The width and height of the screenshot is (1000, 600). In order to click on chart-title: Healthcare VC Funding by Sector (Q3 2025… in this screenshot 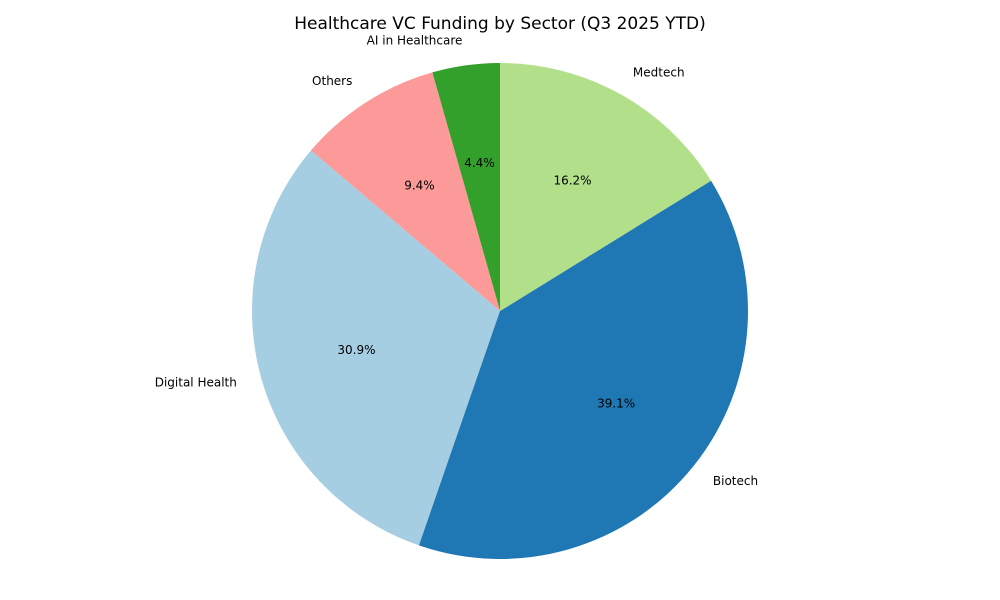, I will do `click(500, 24)`.